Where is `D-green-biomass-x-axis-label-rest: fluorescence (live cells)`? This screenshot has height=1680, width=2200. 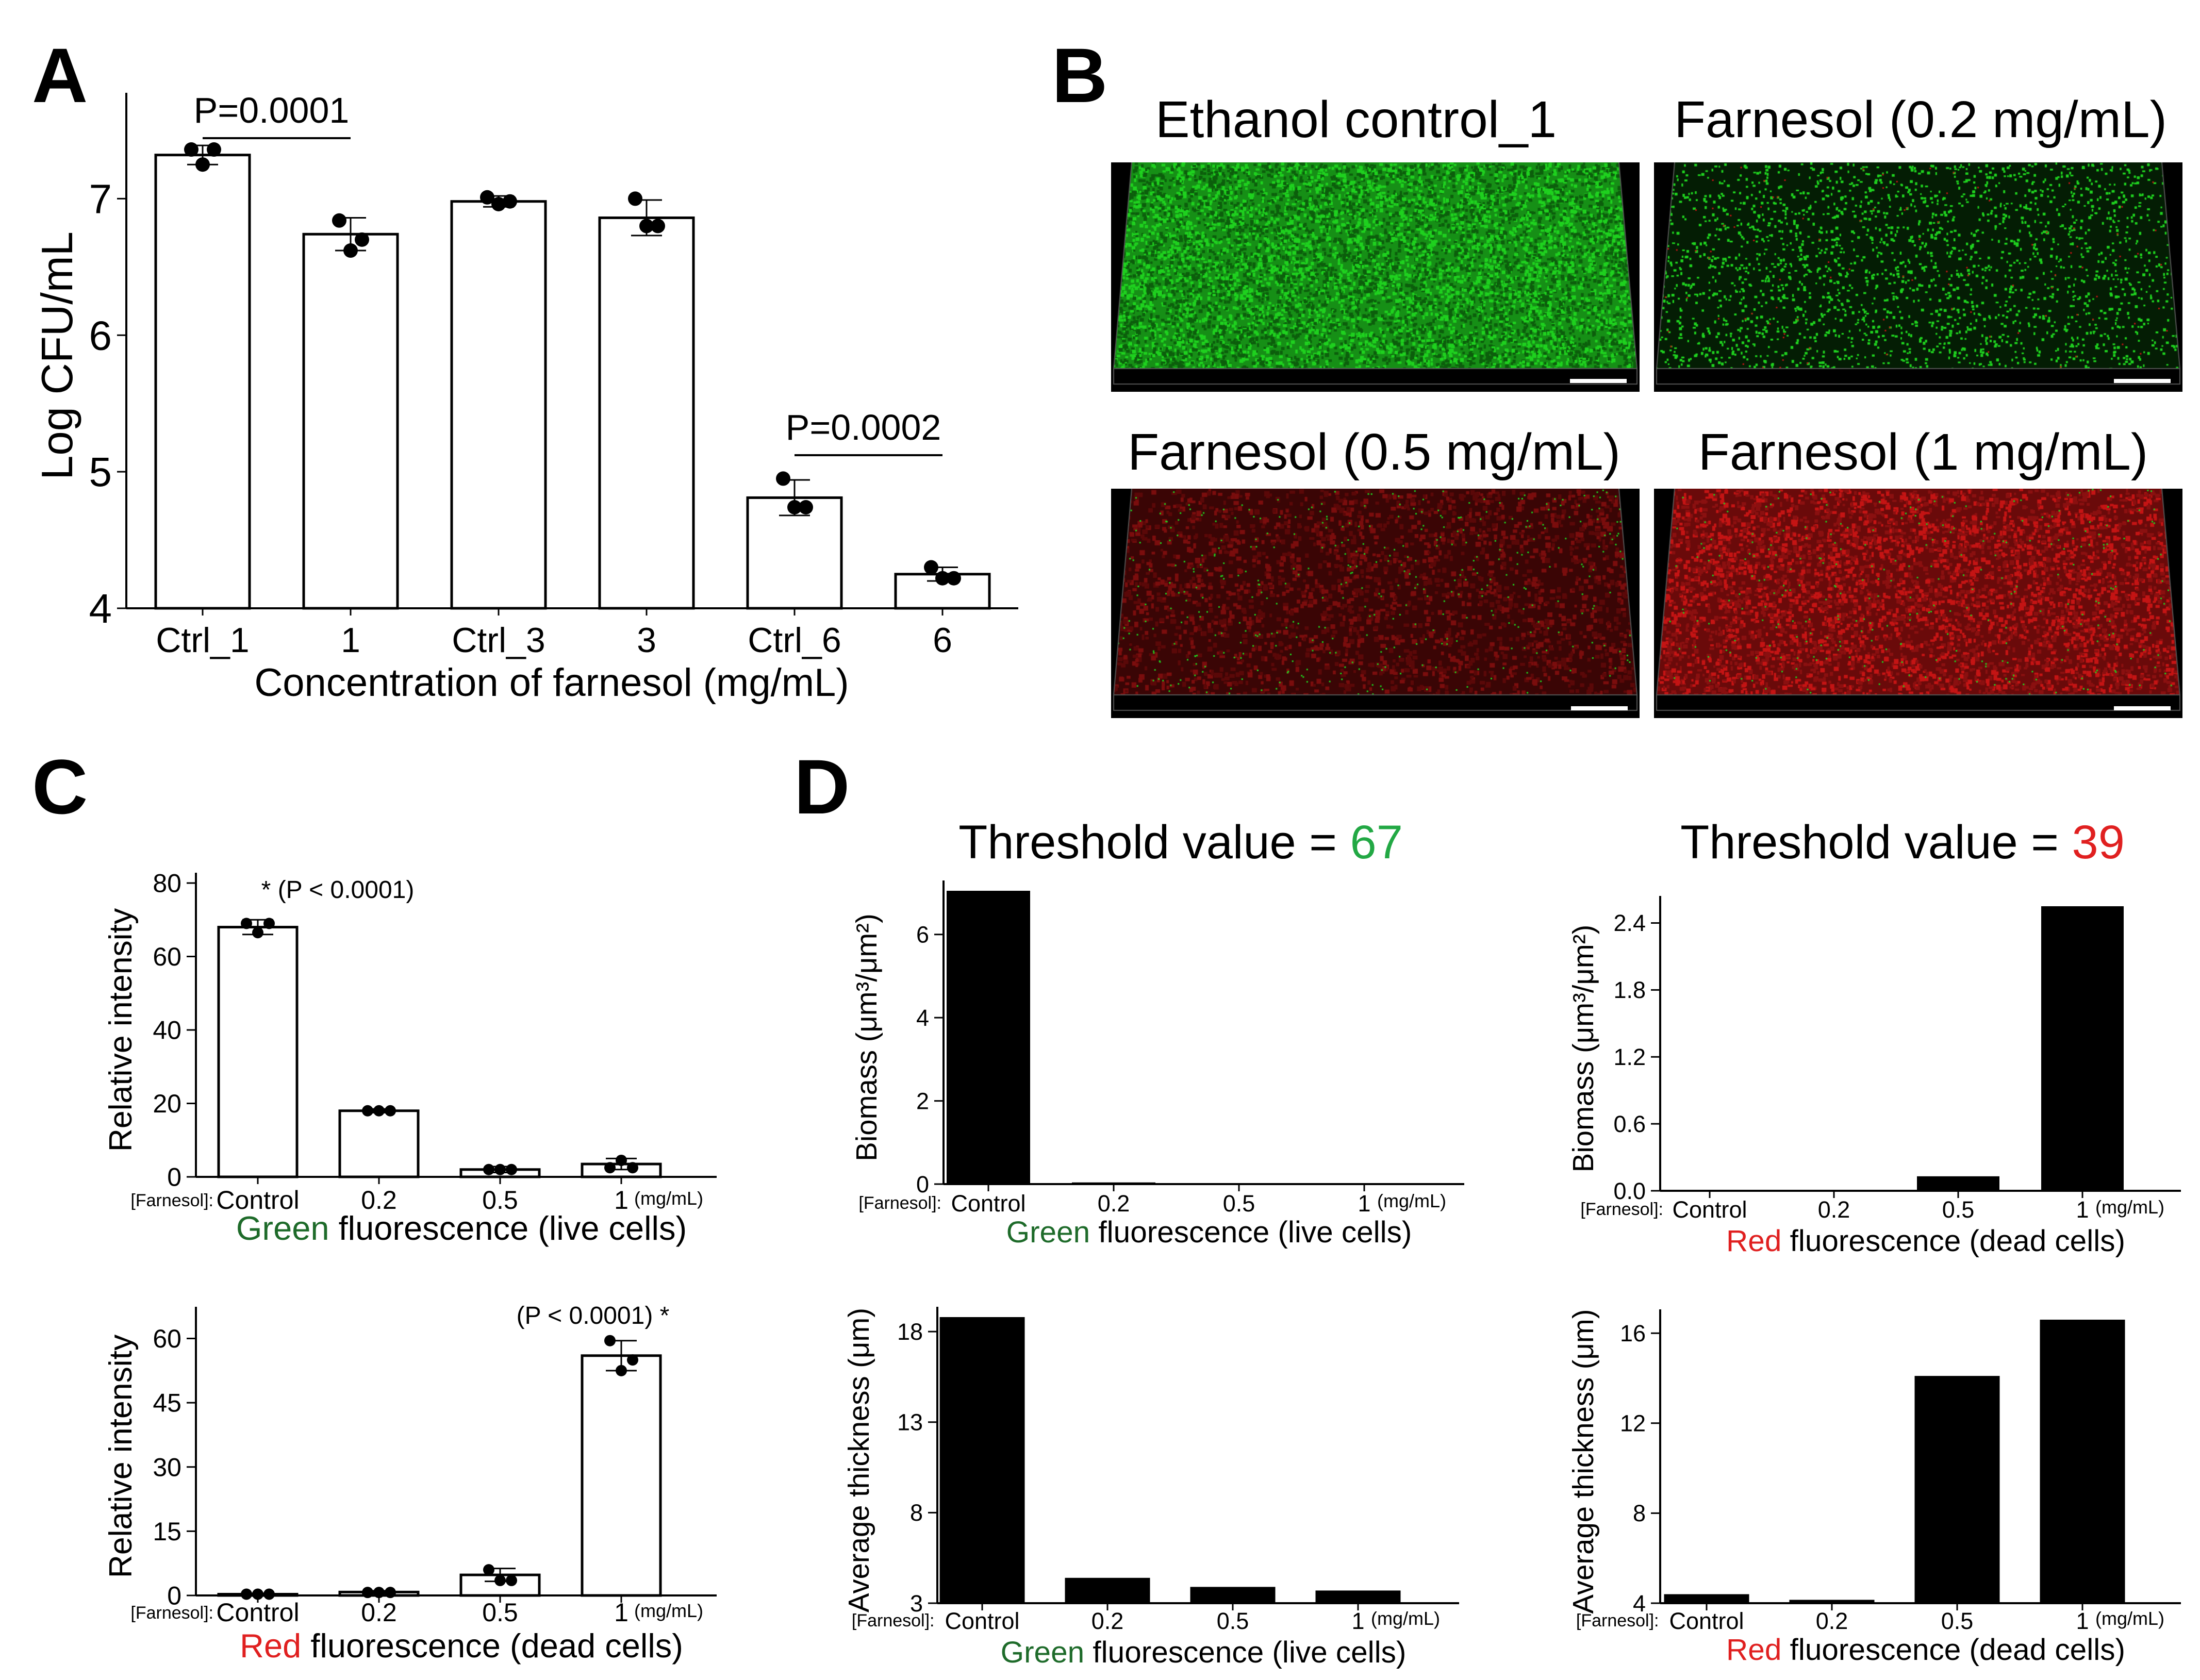
D-green-biomass-x-axis-label-rest: fluorescence (live cells) is located at coordinates (1251, 1232).